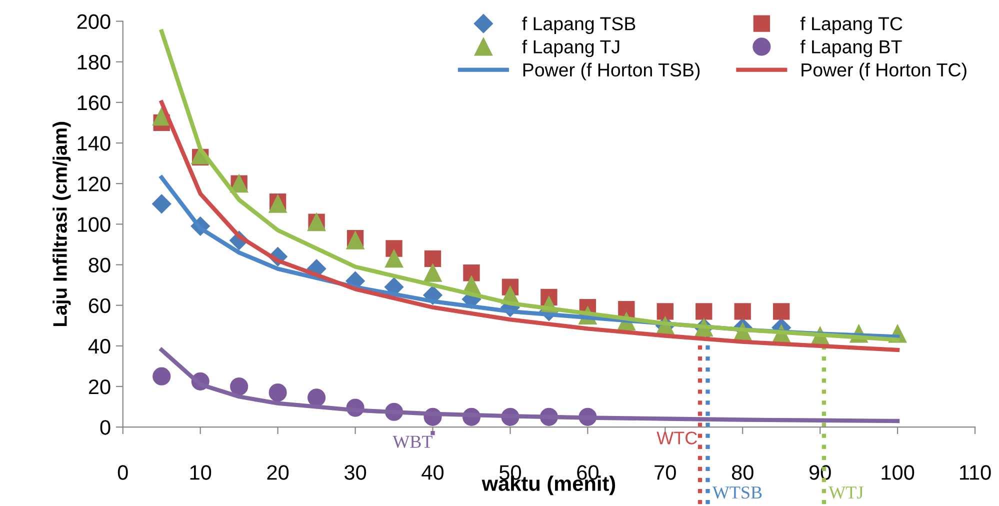 The height and width of the screenshot is (506, 999). What do you see at coordinates (94, 224) in the screenshot?
I see `y-tick-label: 100` at bounding box center [94, 224].